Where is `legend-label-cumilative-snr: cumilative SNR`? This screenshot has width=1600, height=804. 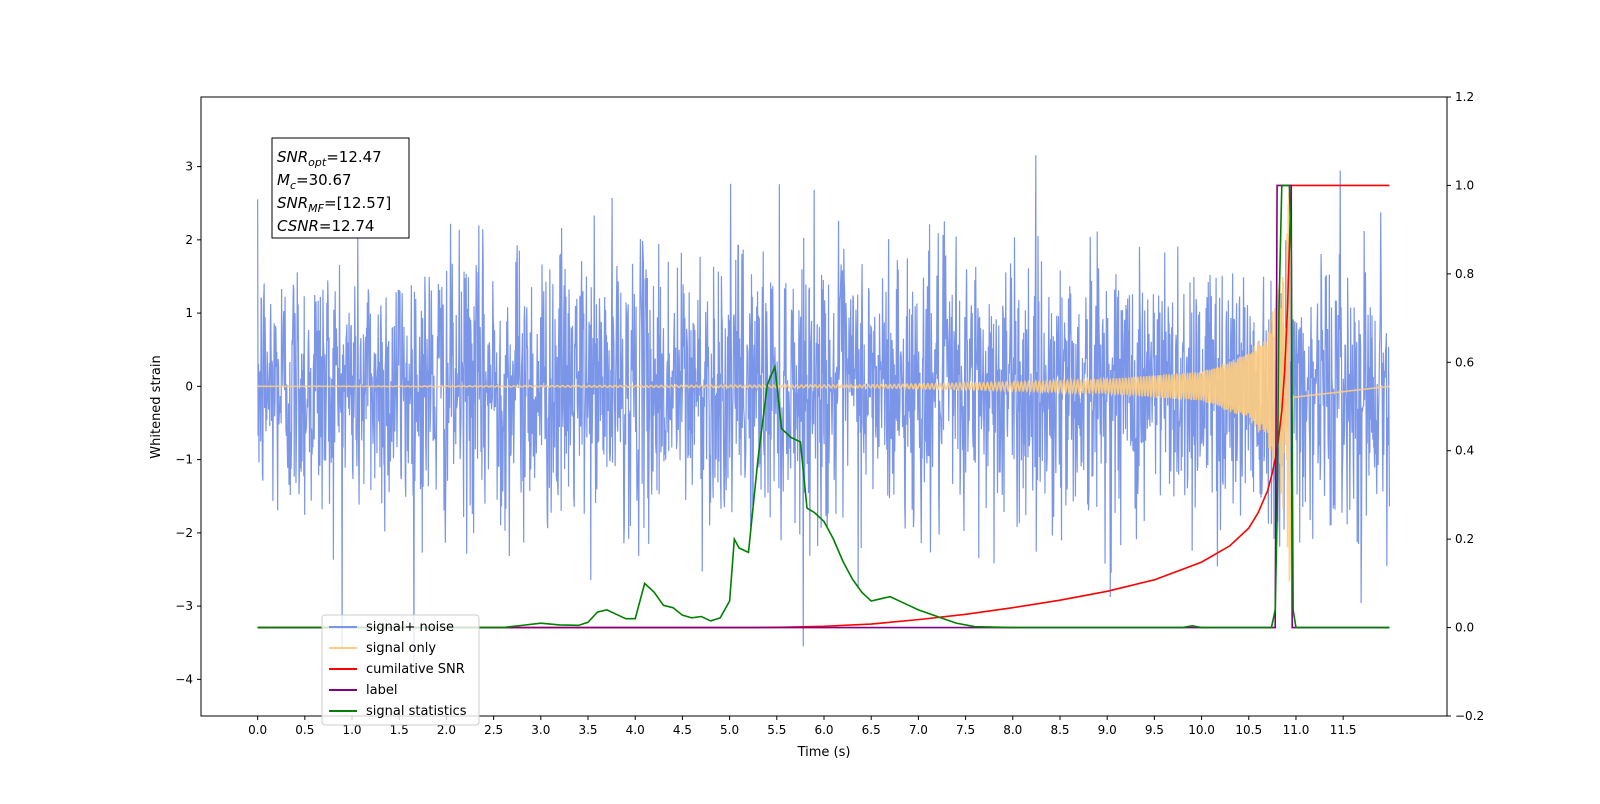
legend-label-cumilative-snr: cumilative SNR is located at coordinates (415, 669).